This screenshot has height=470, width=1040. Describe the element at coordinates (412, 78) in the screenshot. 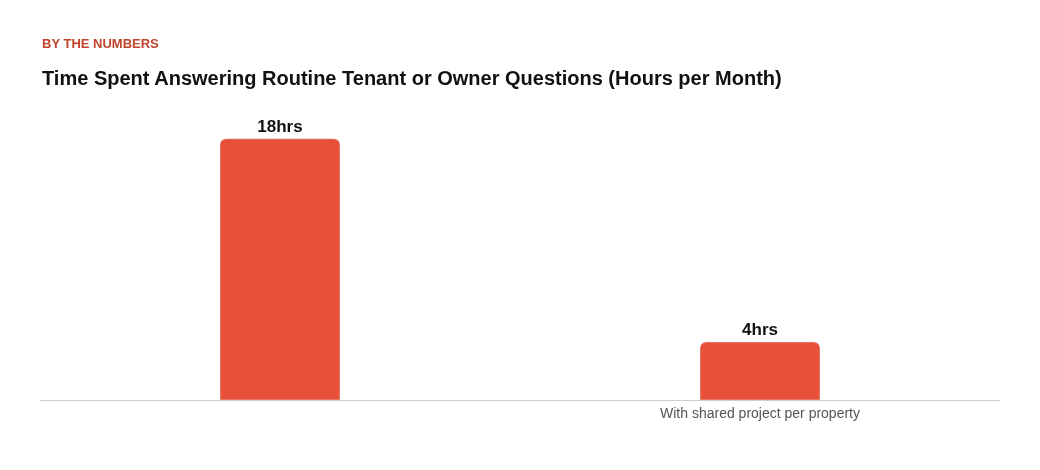

I see `chart-title: Time Spent Answering Routine Tenant or Owner Questions (Hours per Month)` at that location.